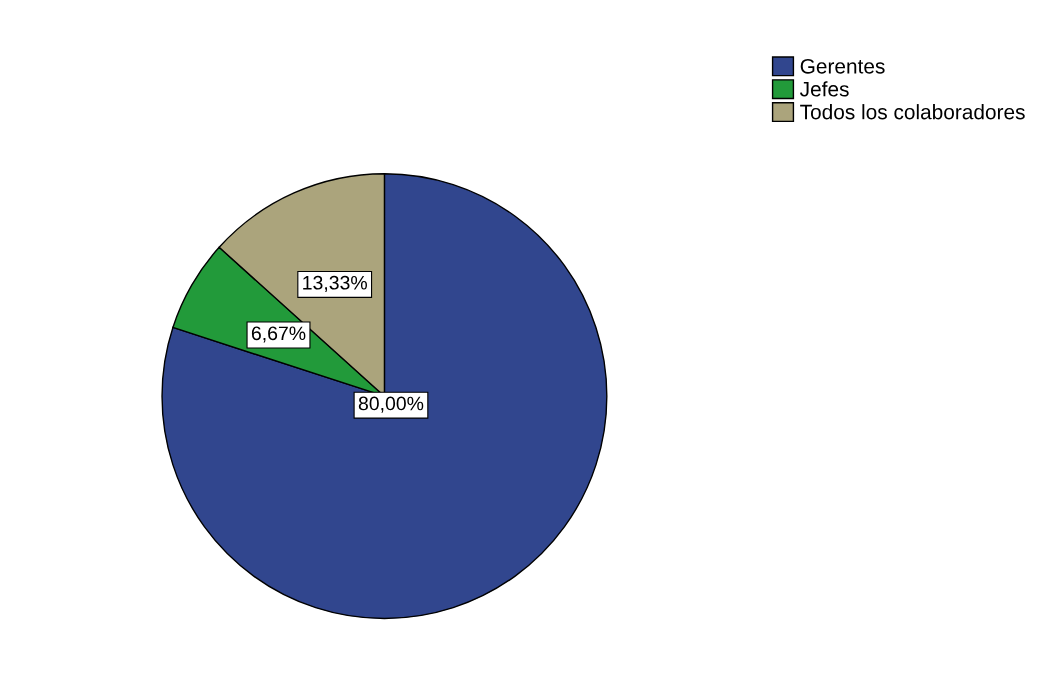 This screenshot has width=1039, height=695. I want to click on legend-label: Jefes, so click(824, 89).